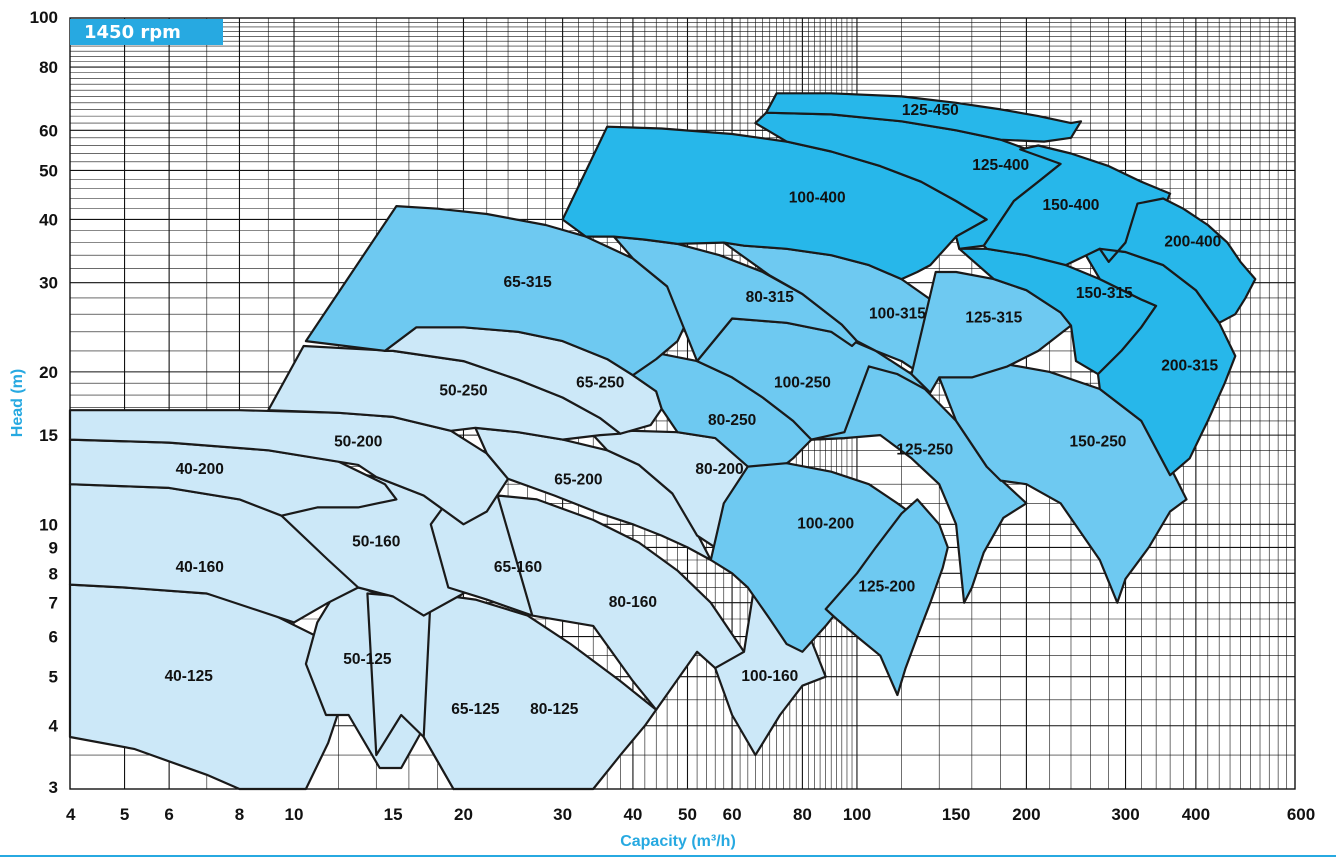 Image resolution: width=1336 pixels, height=859 pixels. What do you see at coordinates (124, 814) in the screenshot?
I see `x-tick-label: 5` at bounding box center [124, 814].